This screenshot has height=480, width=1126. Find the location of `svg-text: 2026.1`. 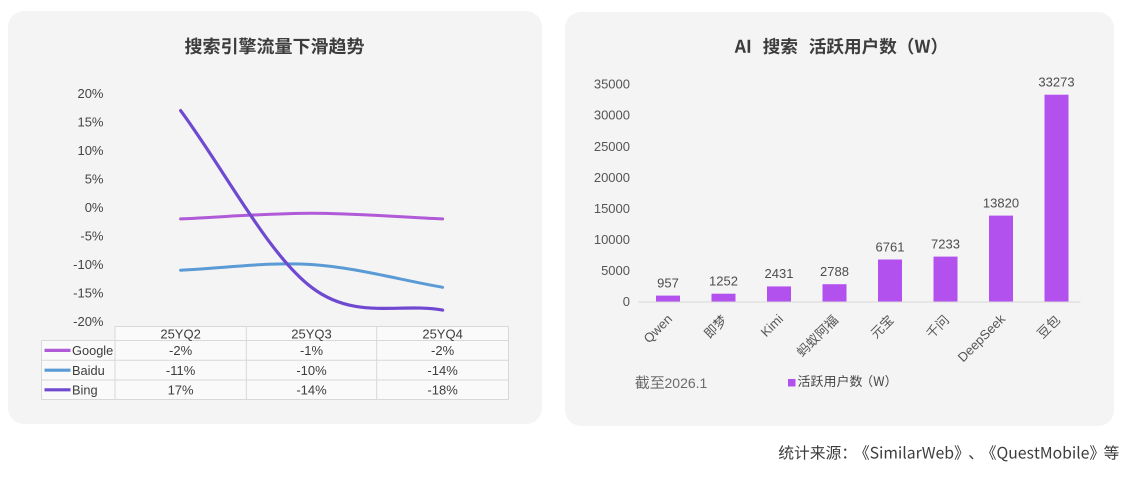

svg-text: 2026.1 is located at coordinates (686, 383).